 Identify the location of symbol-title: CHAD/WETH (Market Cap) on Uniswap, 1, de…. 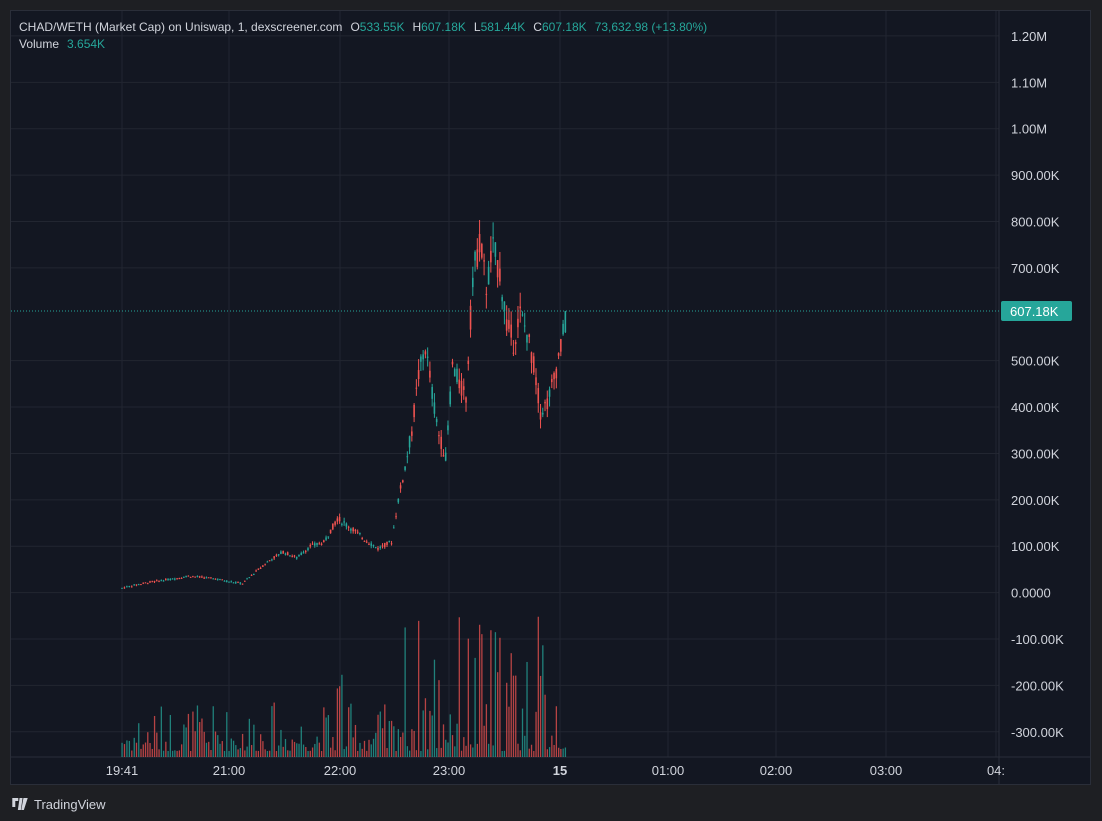
(181, 27).